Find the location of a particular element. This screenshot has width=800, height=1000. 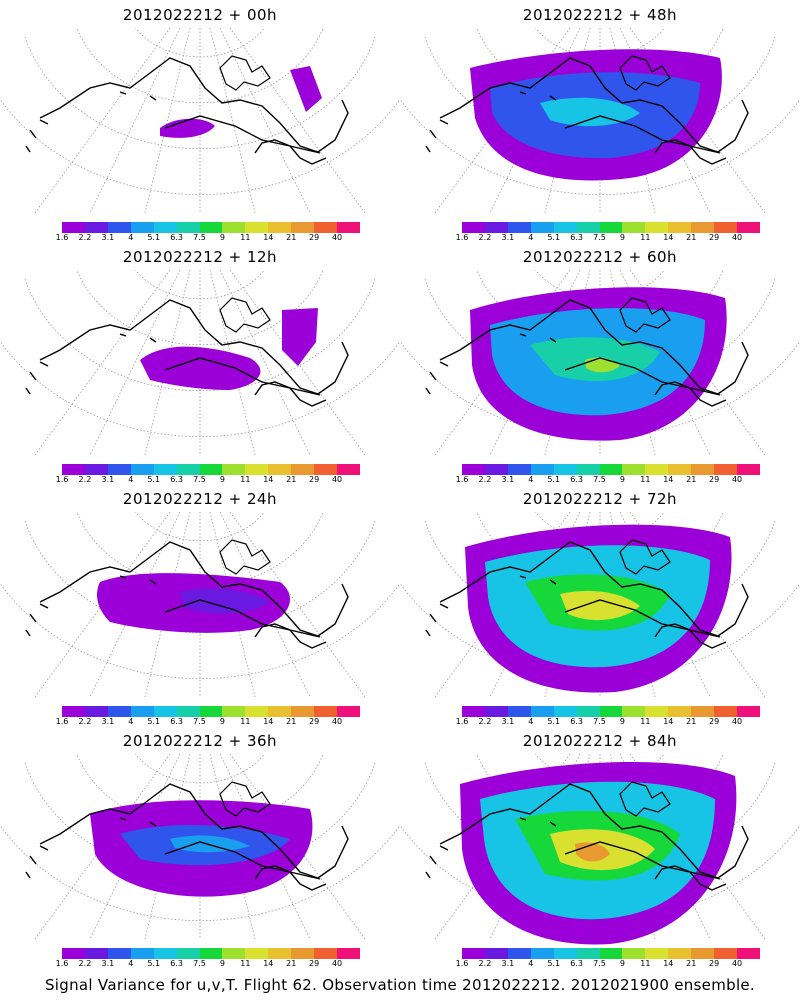

colorbar-tick-label: 9 is located at coordinates (222, 479).